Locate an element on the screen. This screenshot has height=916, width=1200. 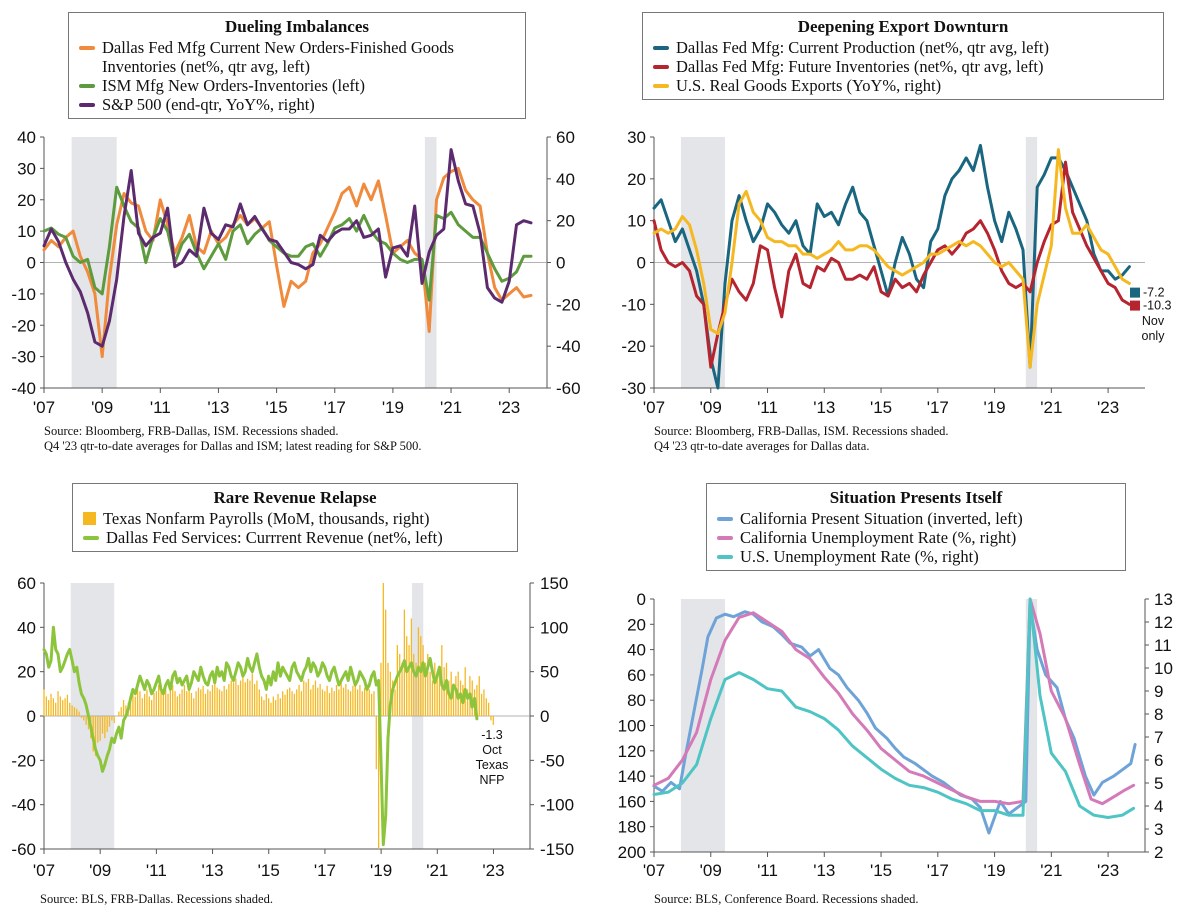
x-tick-label: '23 is located at coordinates (1108, 407).